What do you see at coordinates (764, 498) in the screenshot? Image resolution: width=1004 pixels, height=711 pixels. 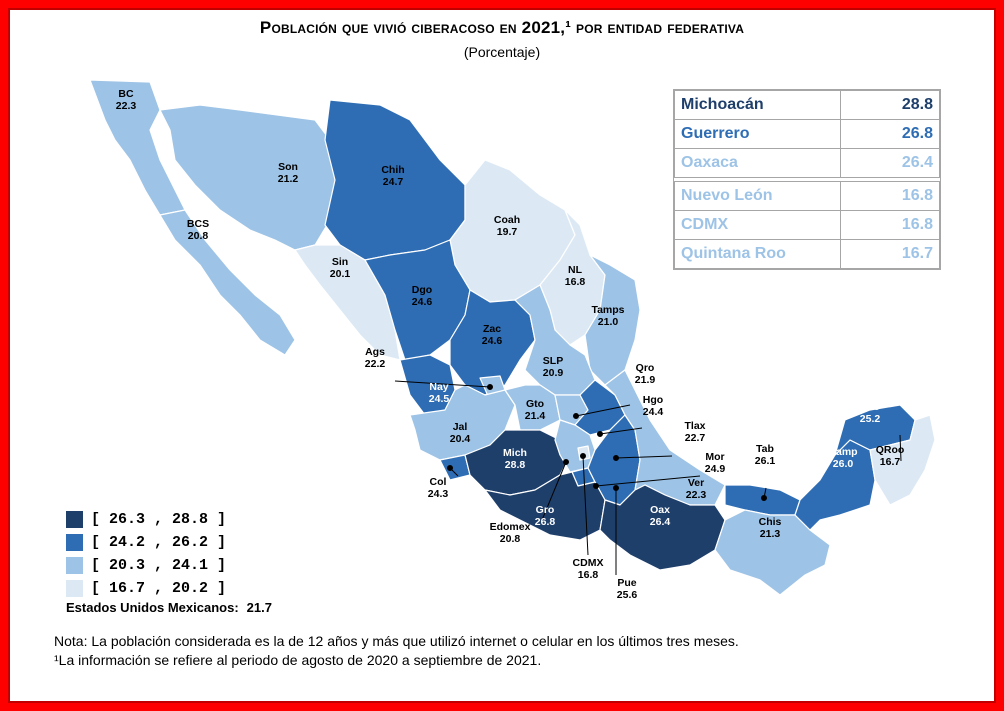 I see `leader-dot-tab` at bounding box center [764, 498].